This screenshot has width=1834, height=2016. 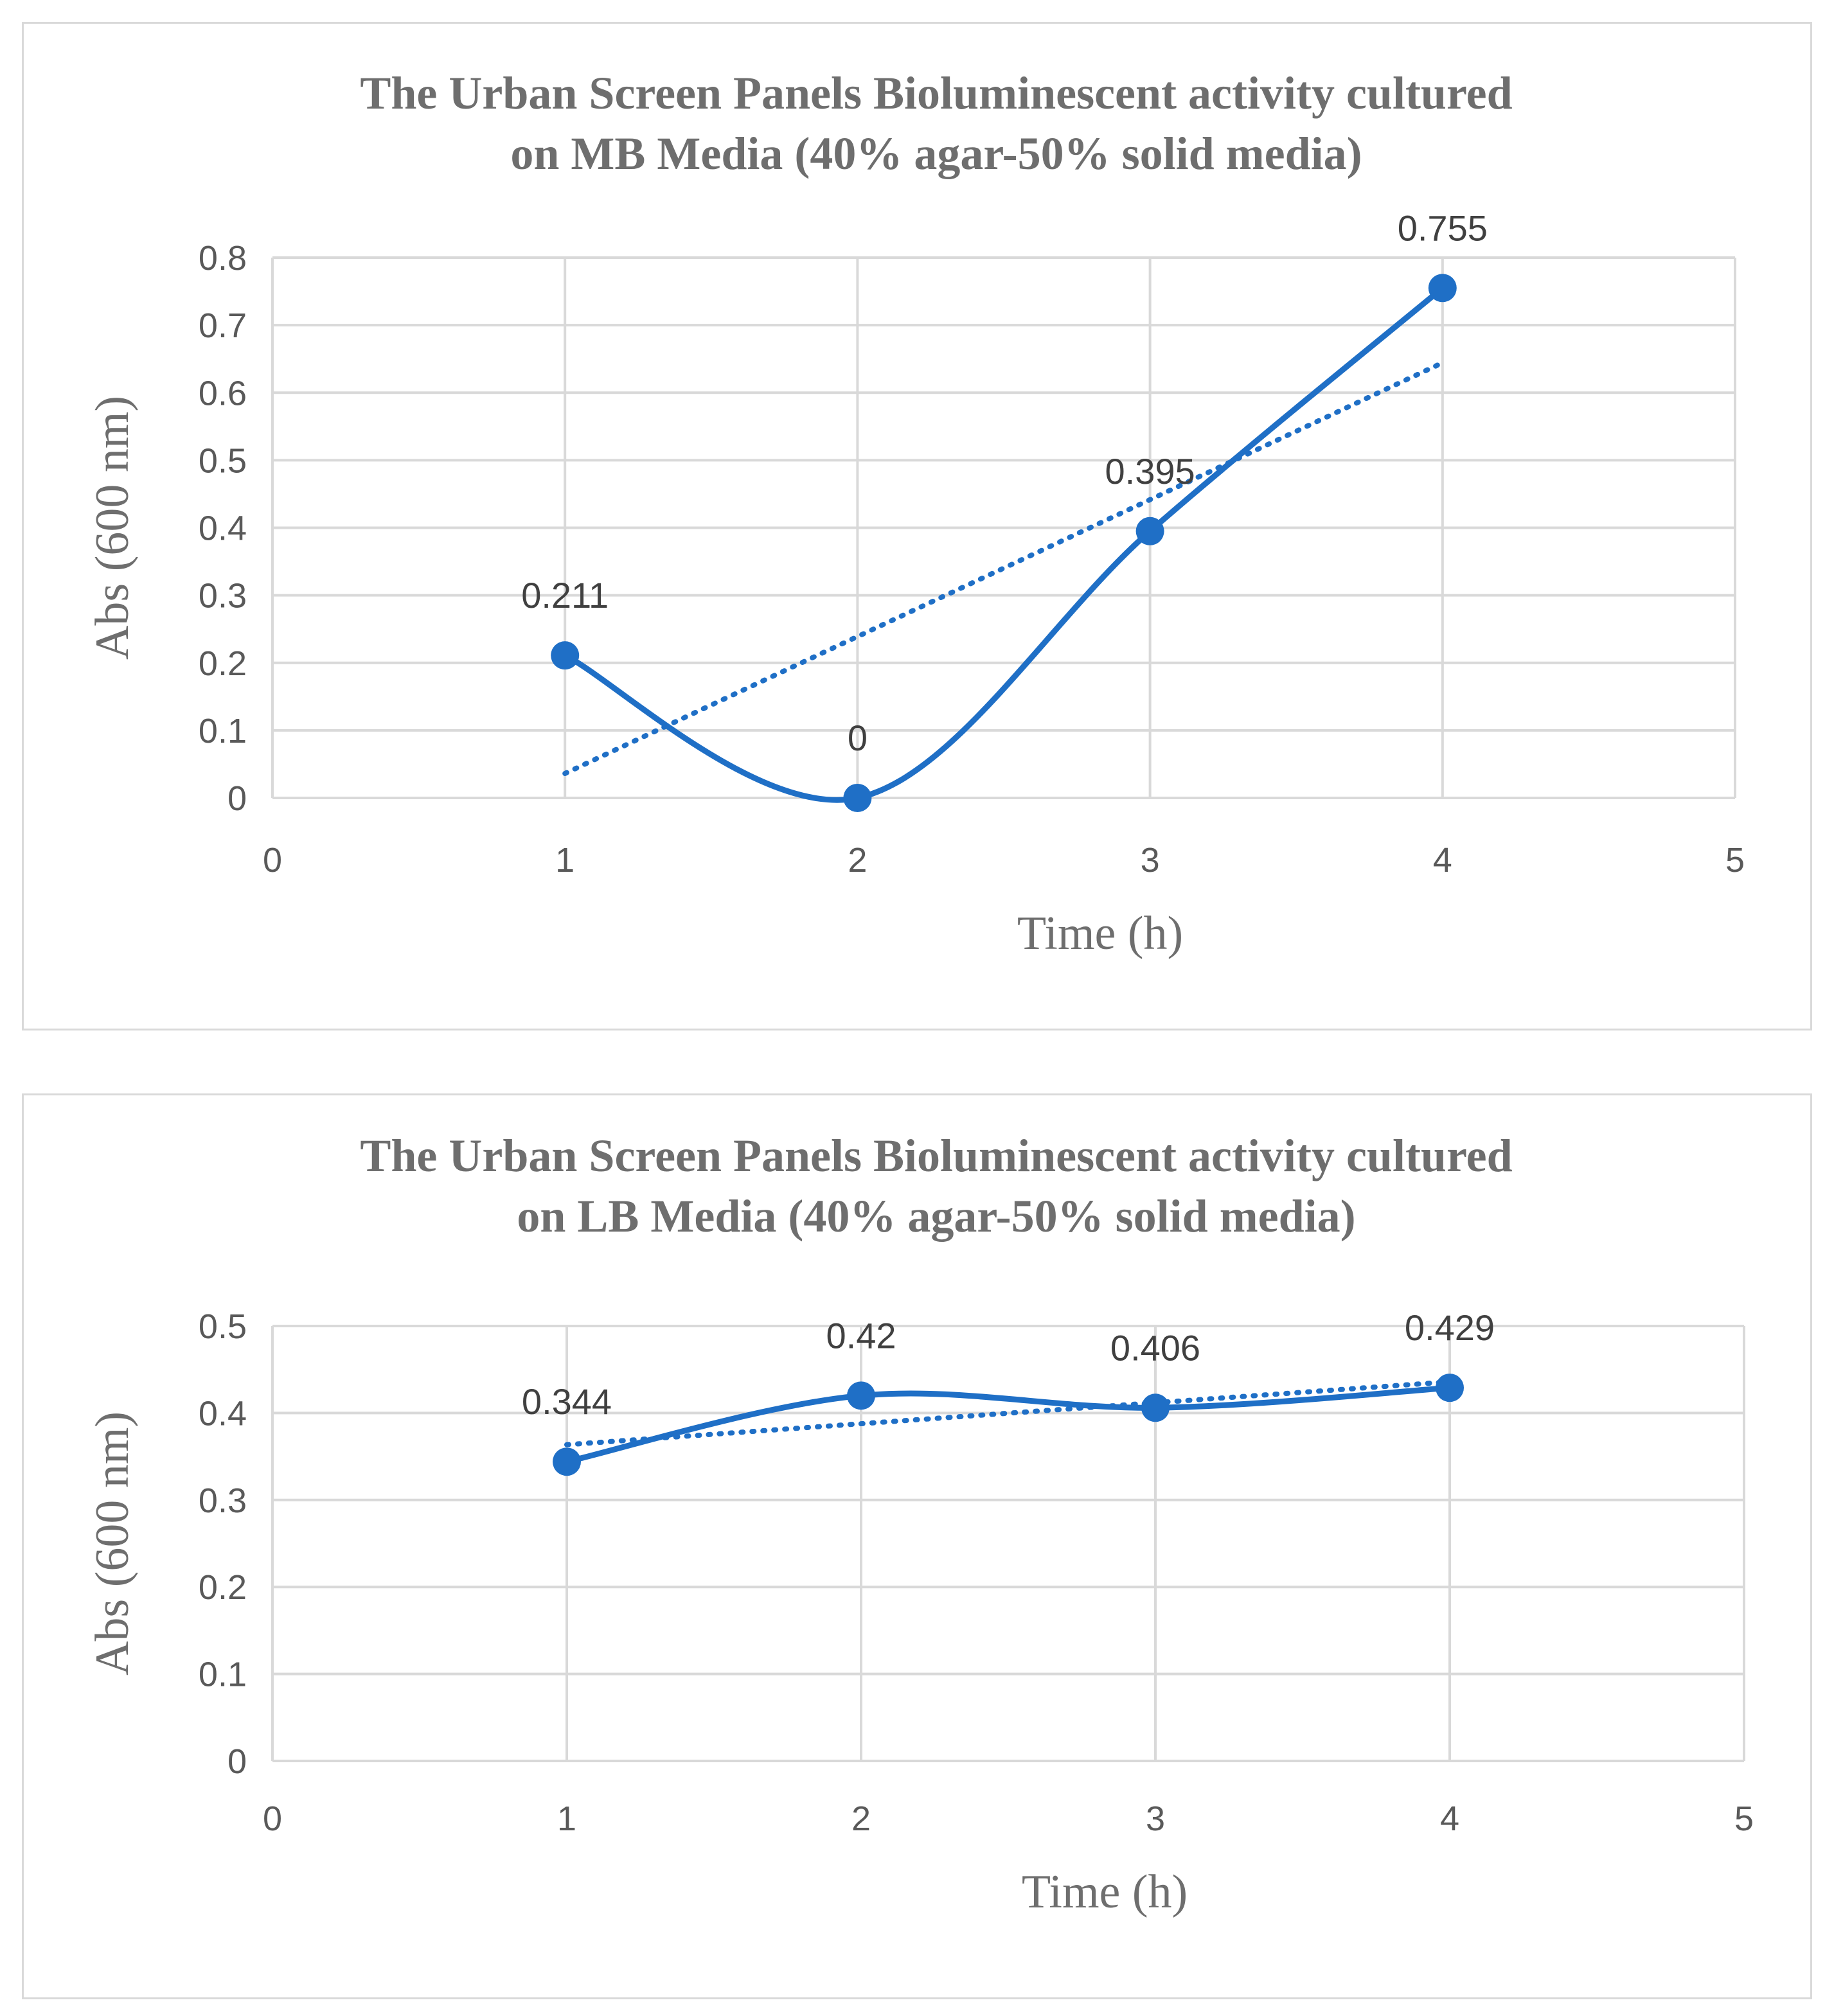 I want to click on y-tick-label: 0.7, so click(x=223, y=325).